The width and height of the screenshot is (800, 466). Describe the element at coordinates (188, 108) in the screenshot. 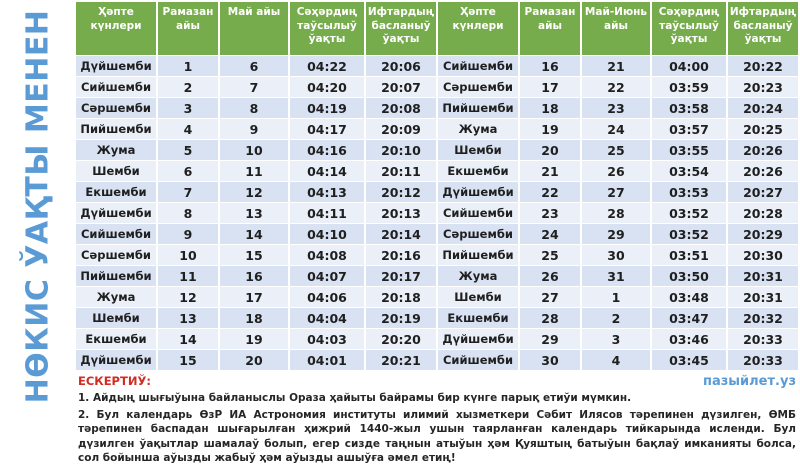

I see `table-cell: 3` at that location.